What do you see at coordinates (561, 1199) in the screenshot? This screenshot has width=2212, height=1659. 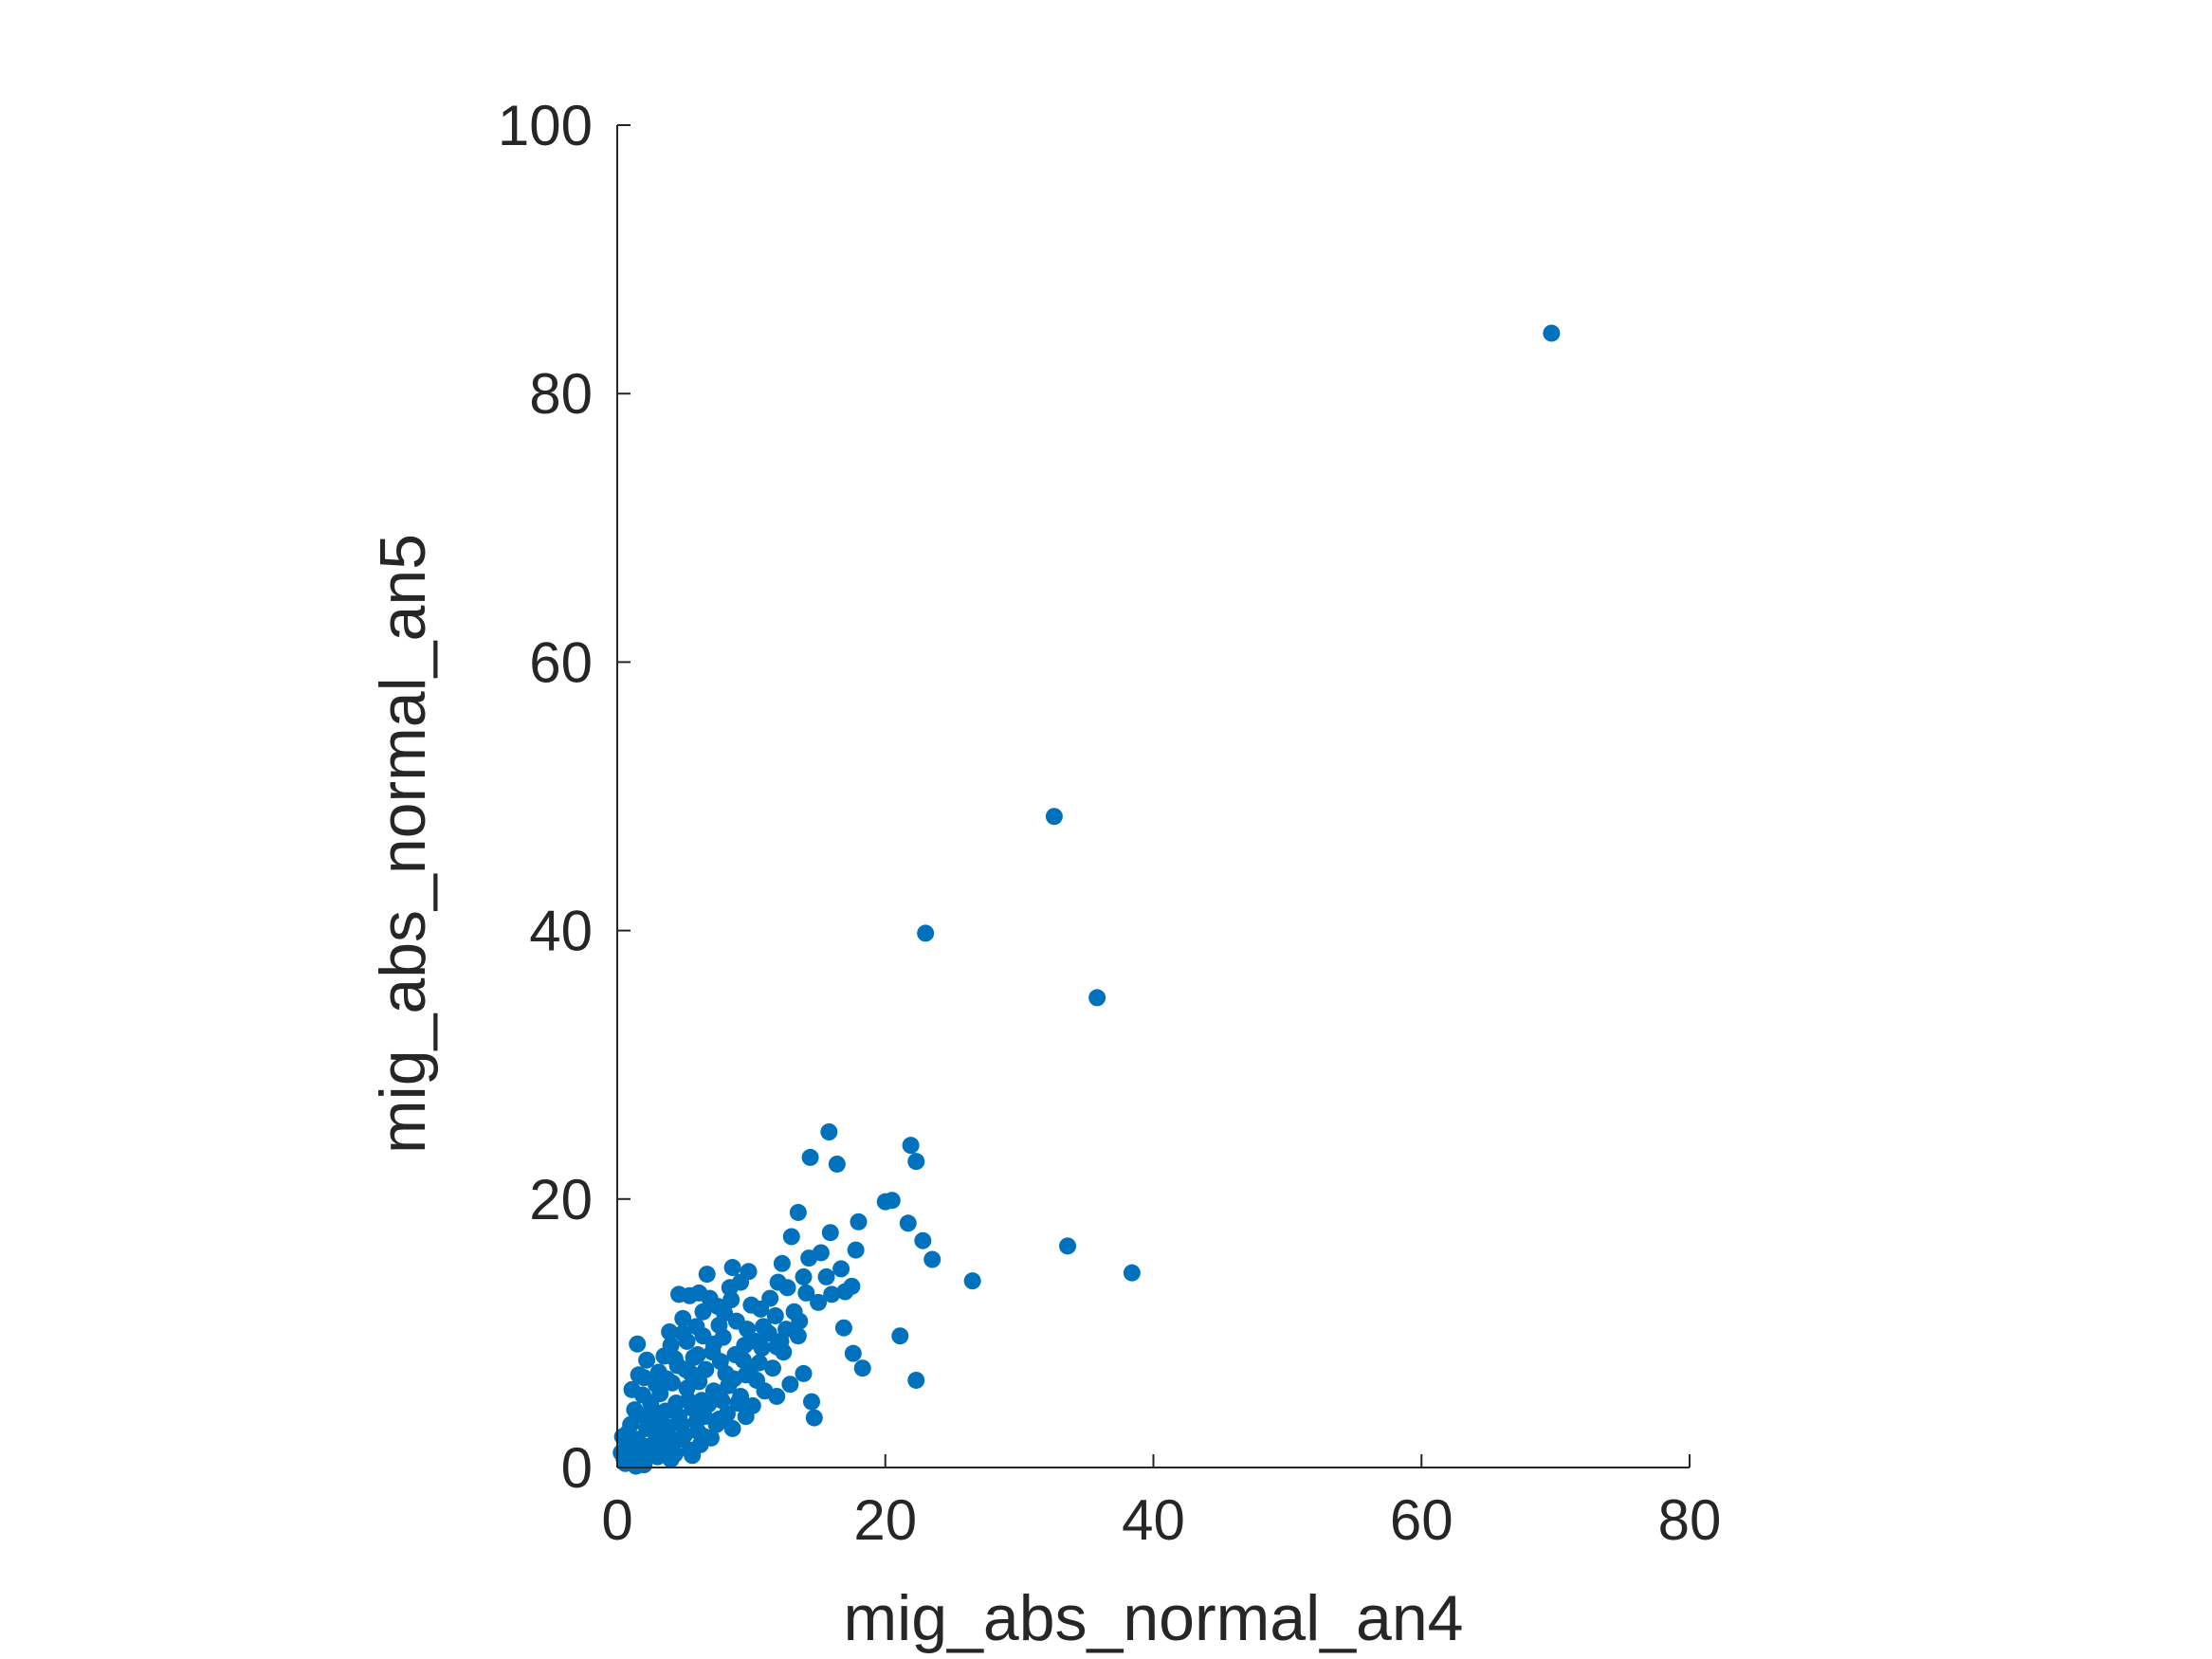 I see `y-tick-label: 20` at bounding box center [561, 1199].